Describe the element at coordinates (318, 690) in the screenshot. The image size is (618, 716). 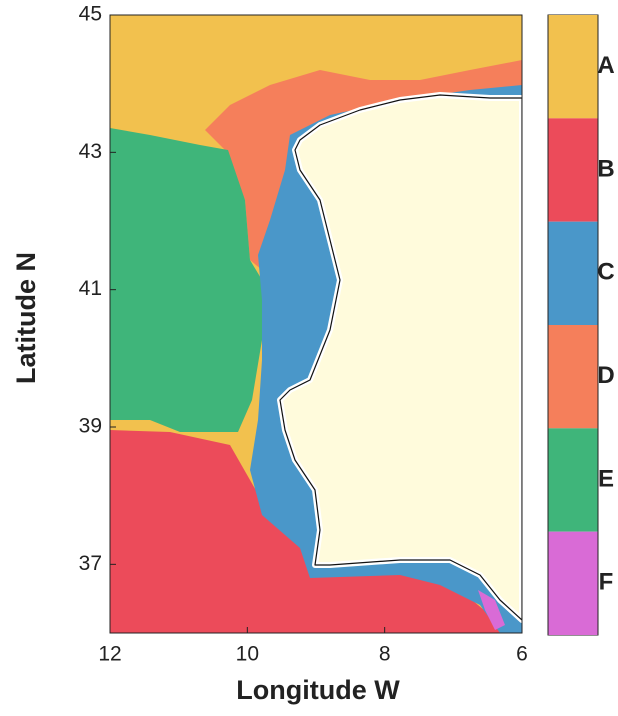
I see `x-axis-title: Longitude W` at that location.